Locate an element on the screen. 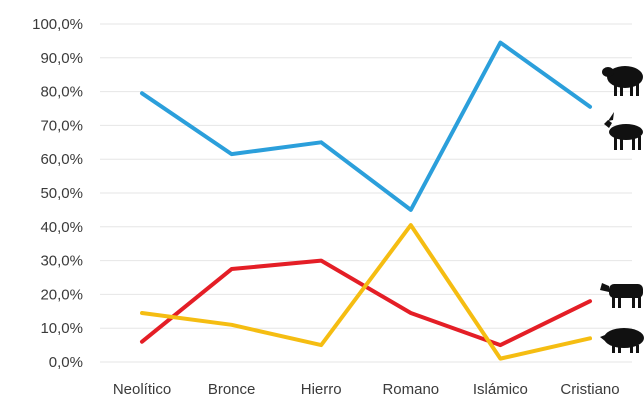  y-tick-label: 60,0% is located at coordinates (61, 159).